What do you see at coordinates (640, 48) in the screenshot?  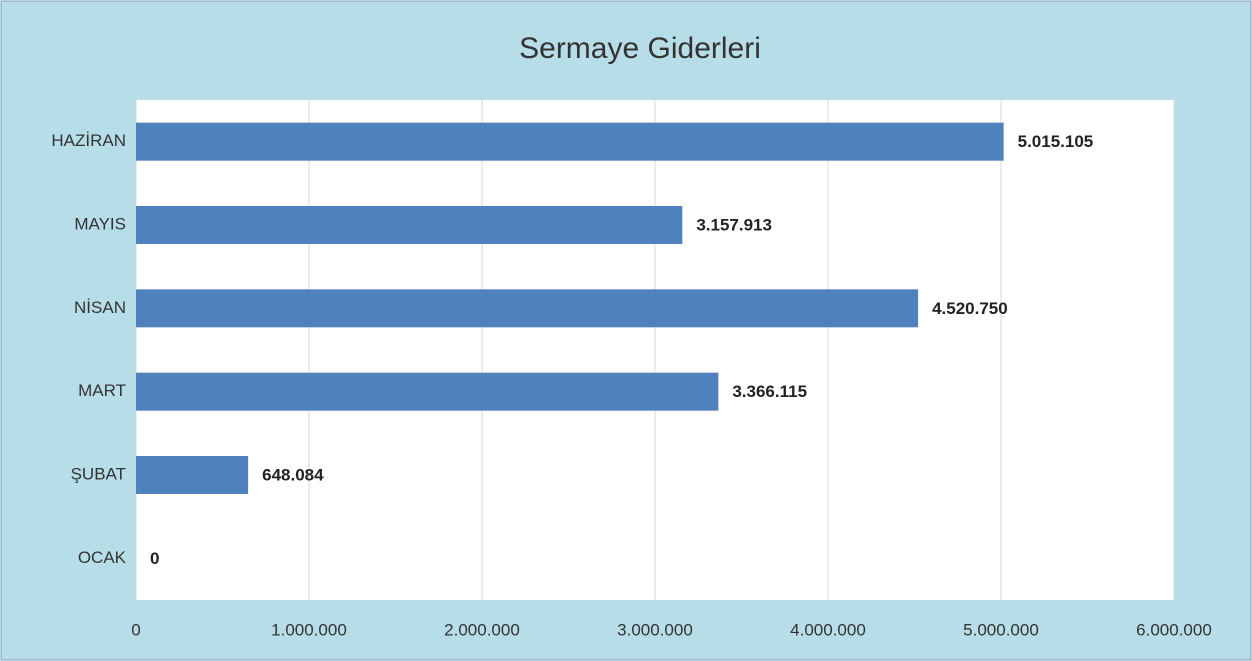 I see `chart-title: Sermaye Giderleri` at bounding box center [640, 48].